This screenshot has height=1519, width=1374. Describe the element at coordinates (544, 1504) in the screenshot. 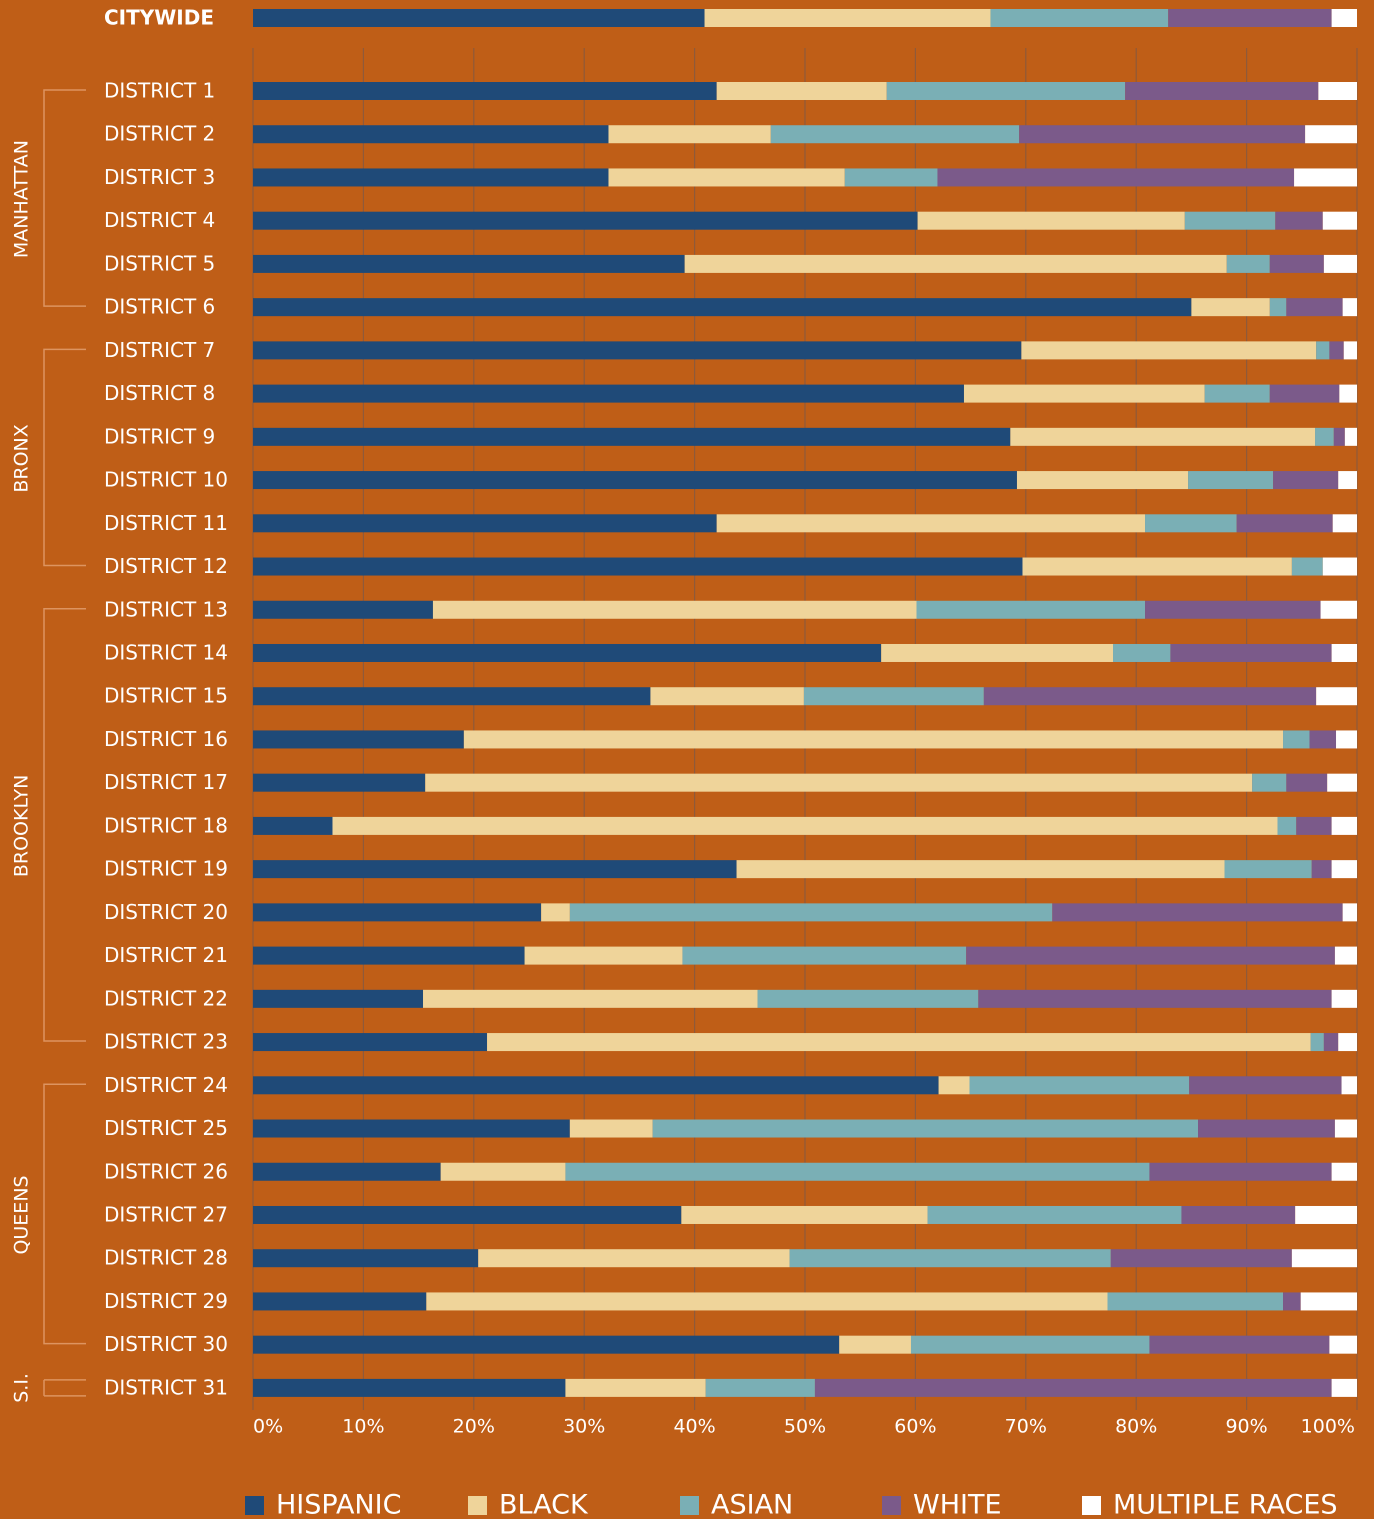

I see `legend-label: BLACK` at that location.